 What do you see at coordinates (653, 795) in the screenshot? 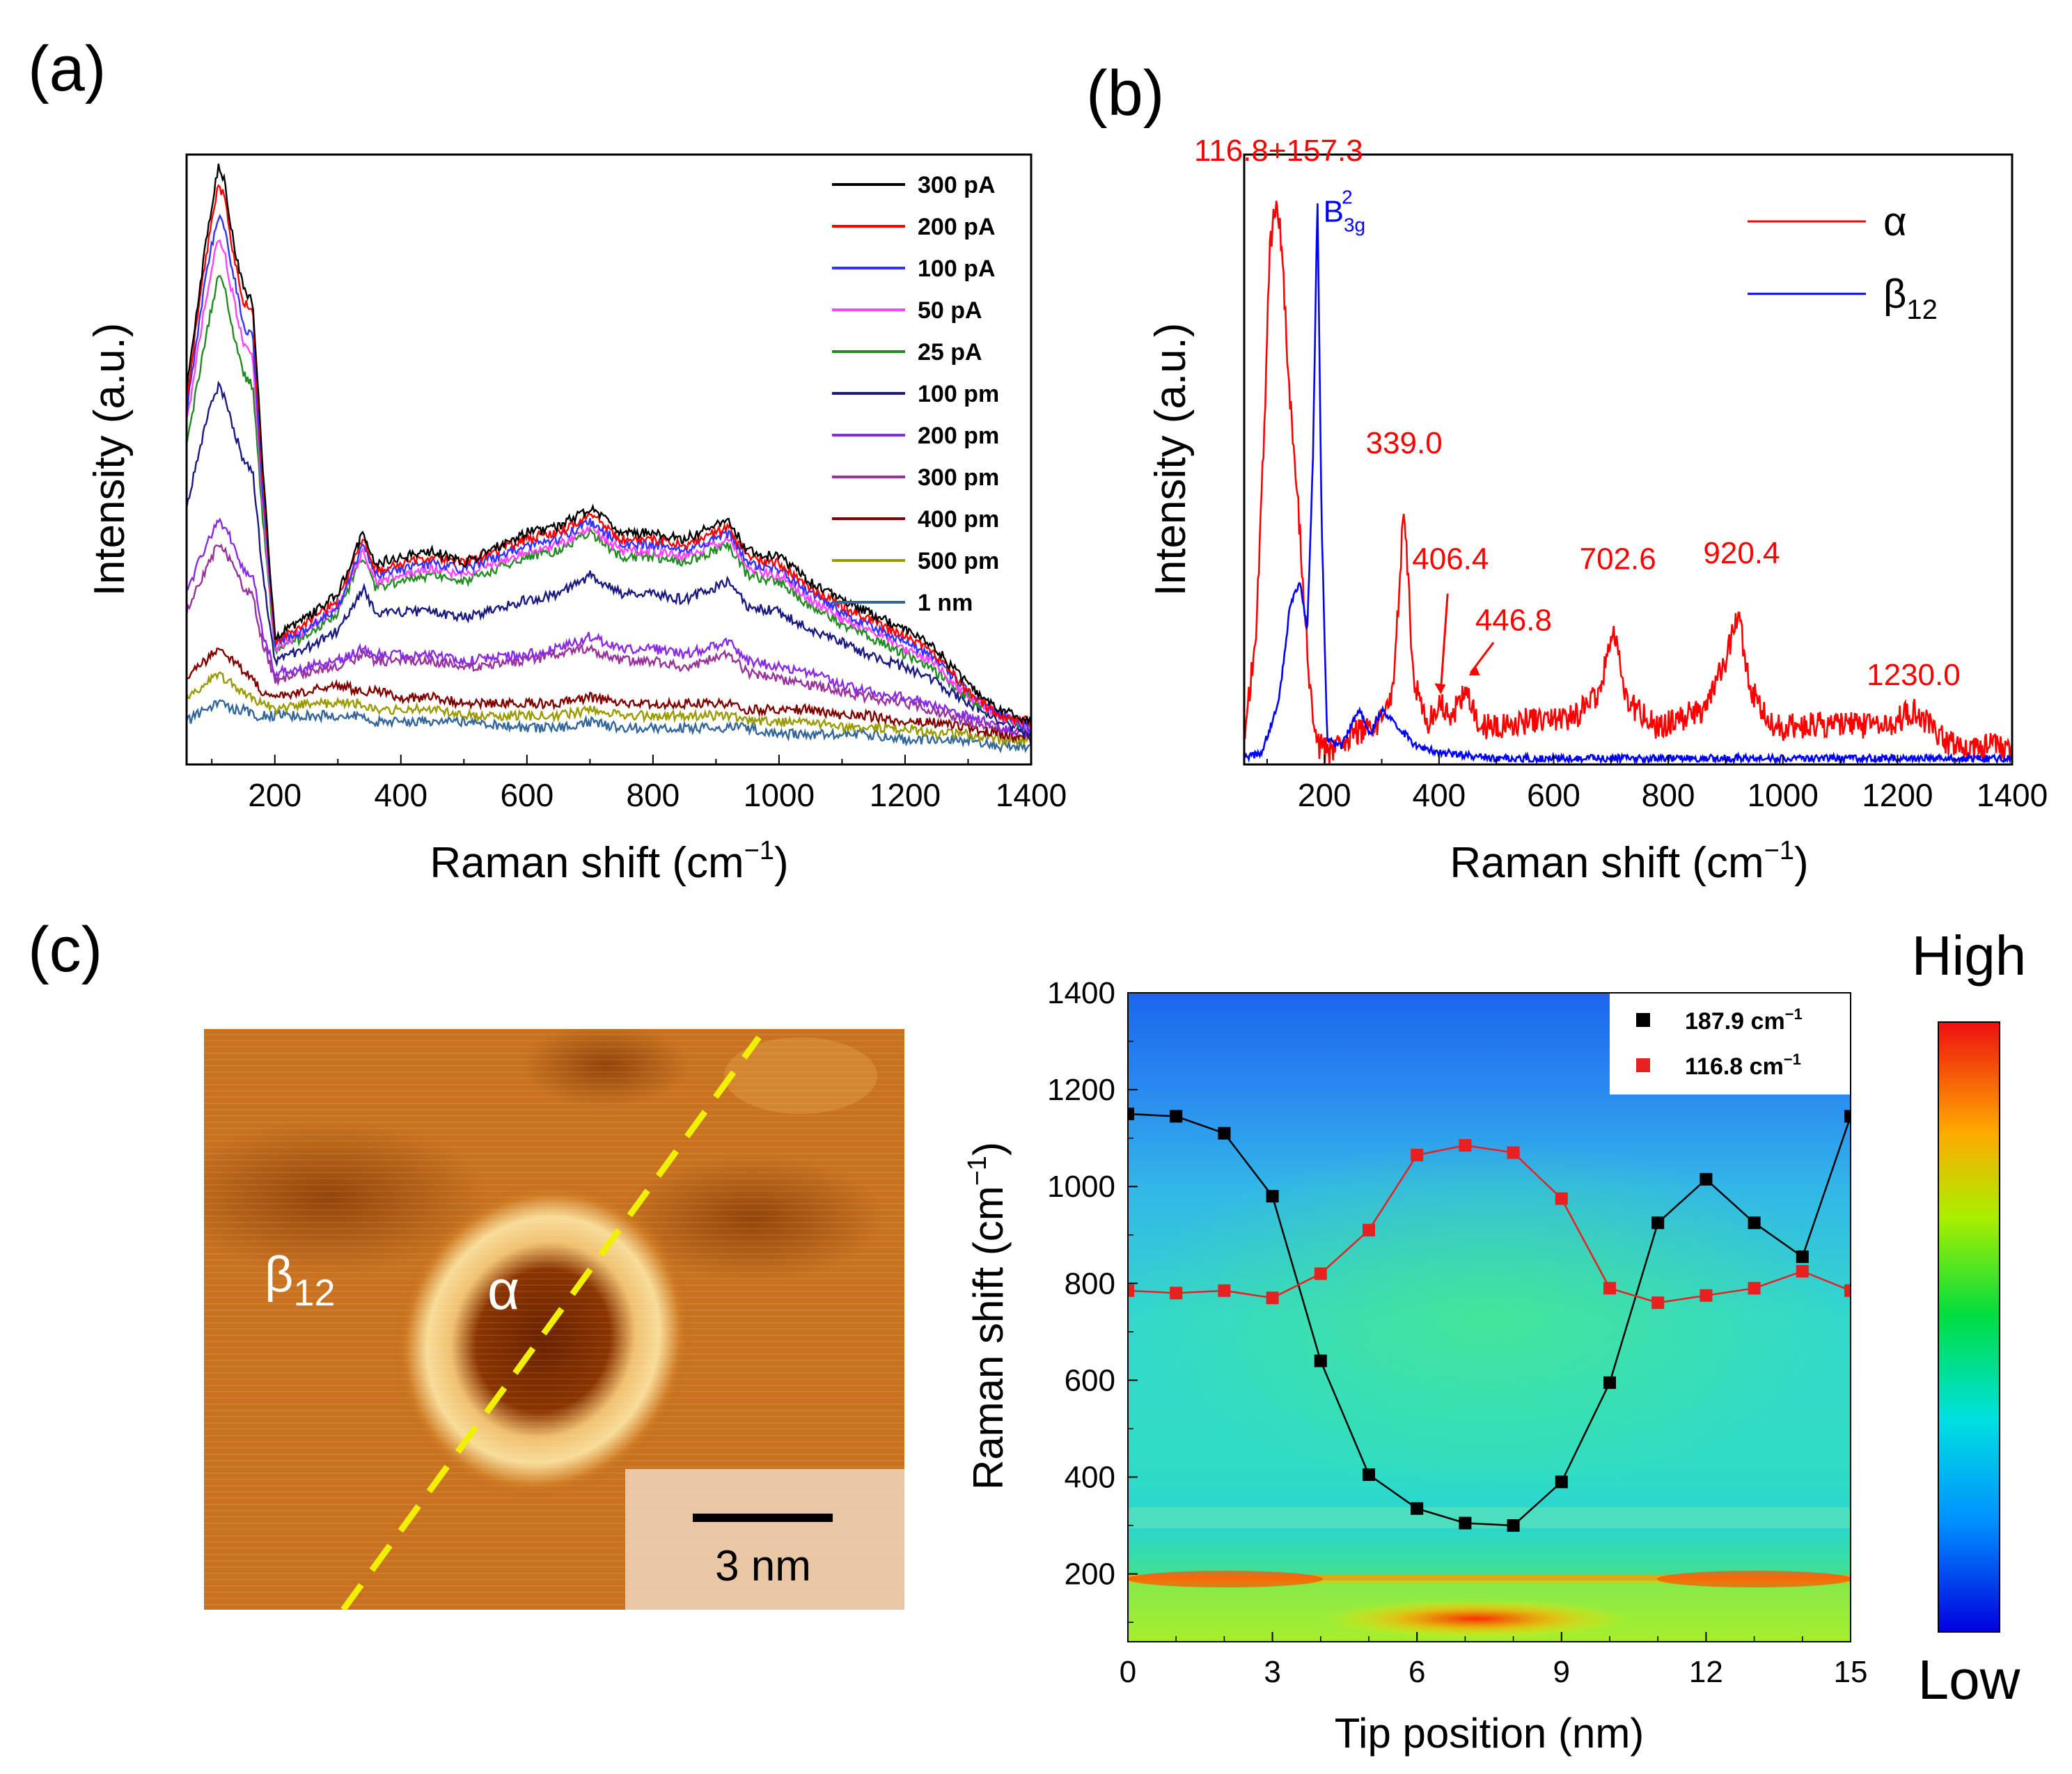
I see `chart-a-xtick-label: 800` at bounding box center [653, 795].